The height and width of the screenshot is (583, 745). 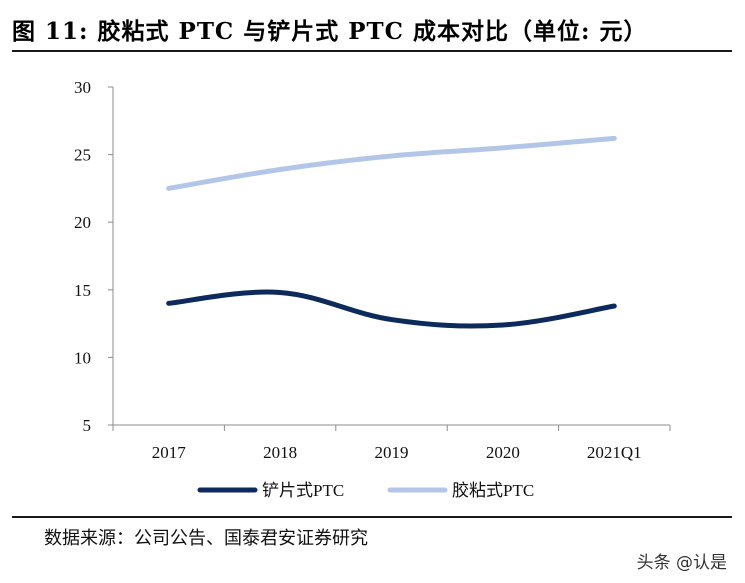 What do you see at coordinates (94, 256) in the screenshot?
I see `y-axis: 5 10 15 20 25 30` at bounding box center [94, 256].